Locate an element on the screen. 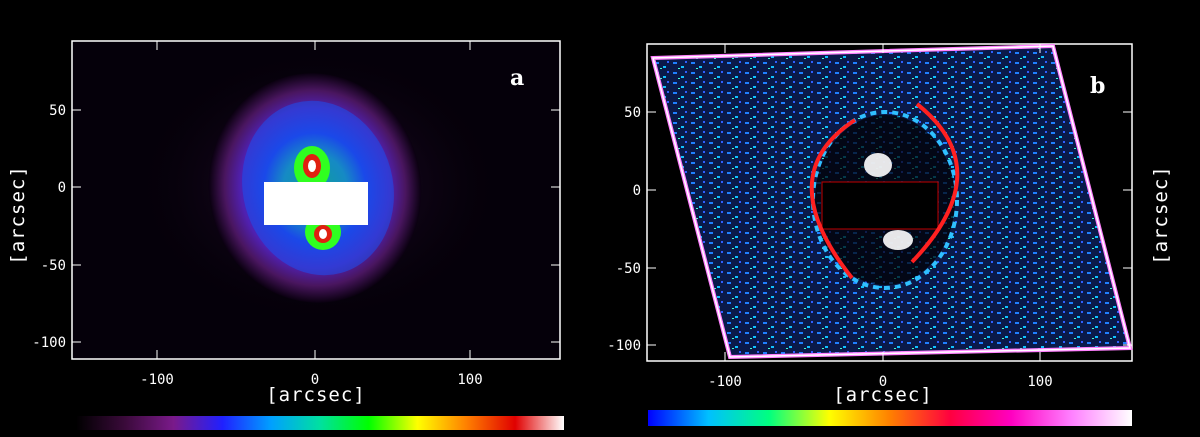 This screenshot has height=437, width=1200. lobe-north is located at coordinates (878, 165).